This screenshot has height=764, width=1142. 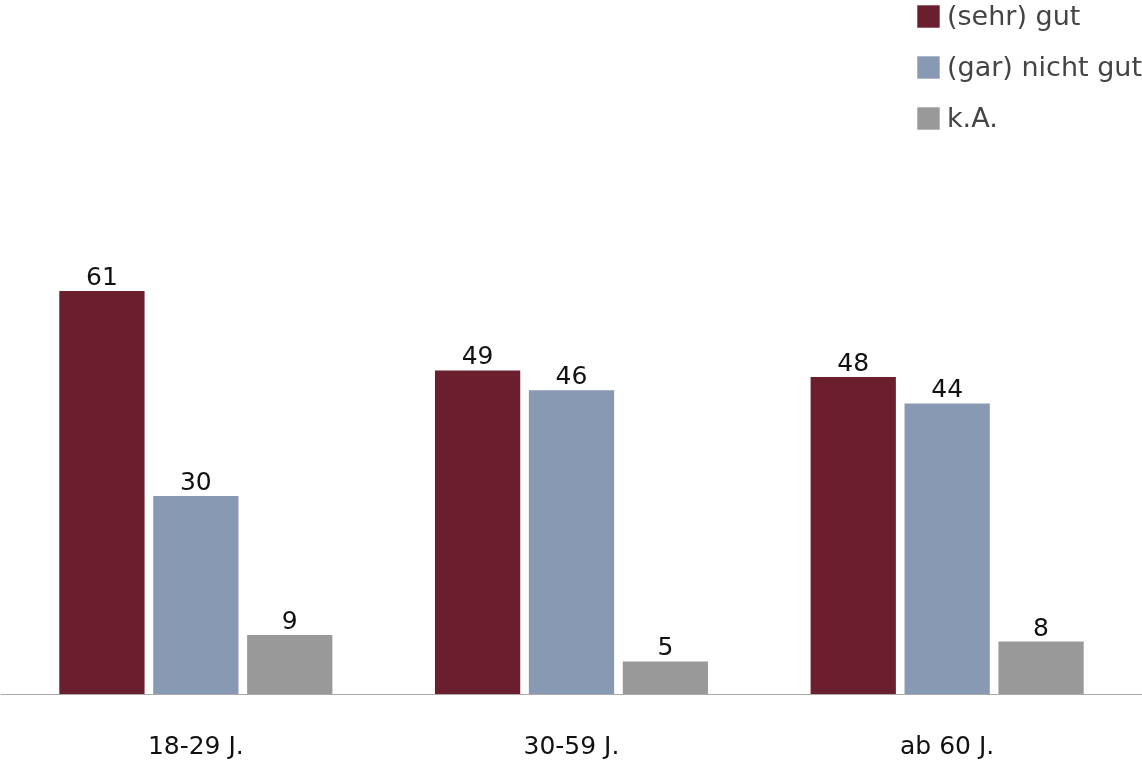 I want to click on data-label: 30, so click(x=195, y=482).